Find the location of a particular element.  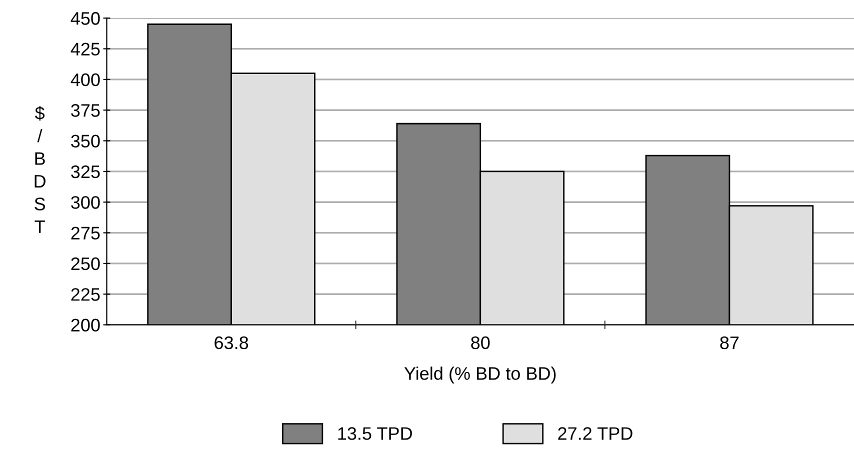

legend-label: 27.2 TPD is located at coordinates (595, 433).